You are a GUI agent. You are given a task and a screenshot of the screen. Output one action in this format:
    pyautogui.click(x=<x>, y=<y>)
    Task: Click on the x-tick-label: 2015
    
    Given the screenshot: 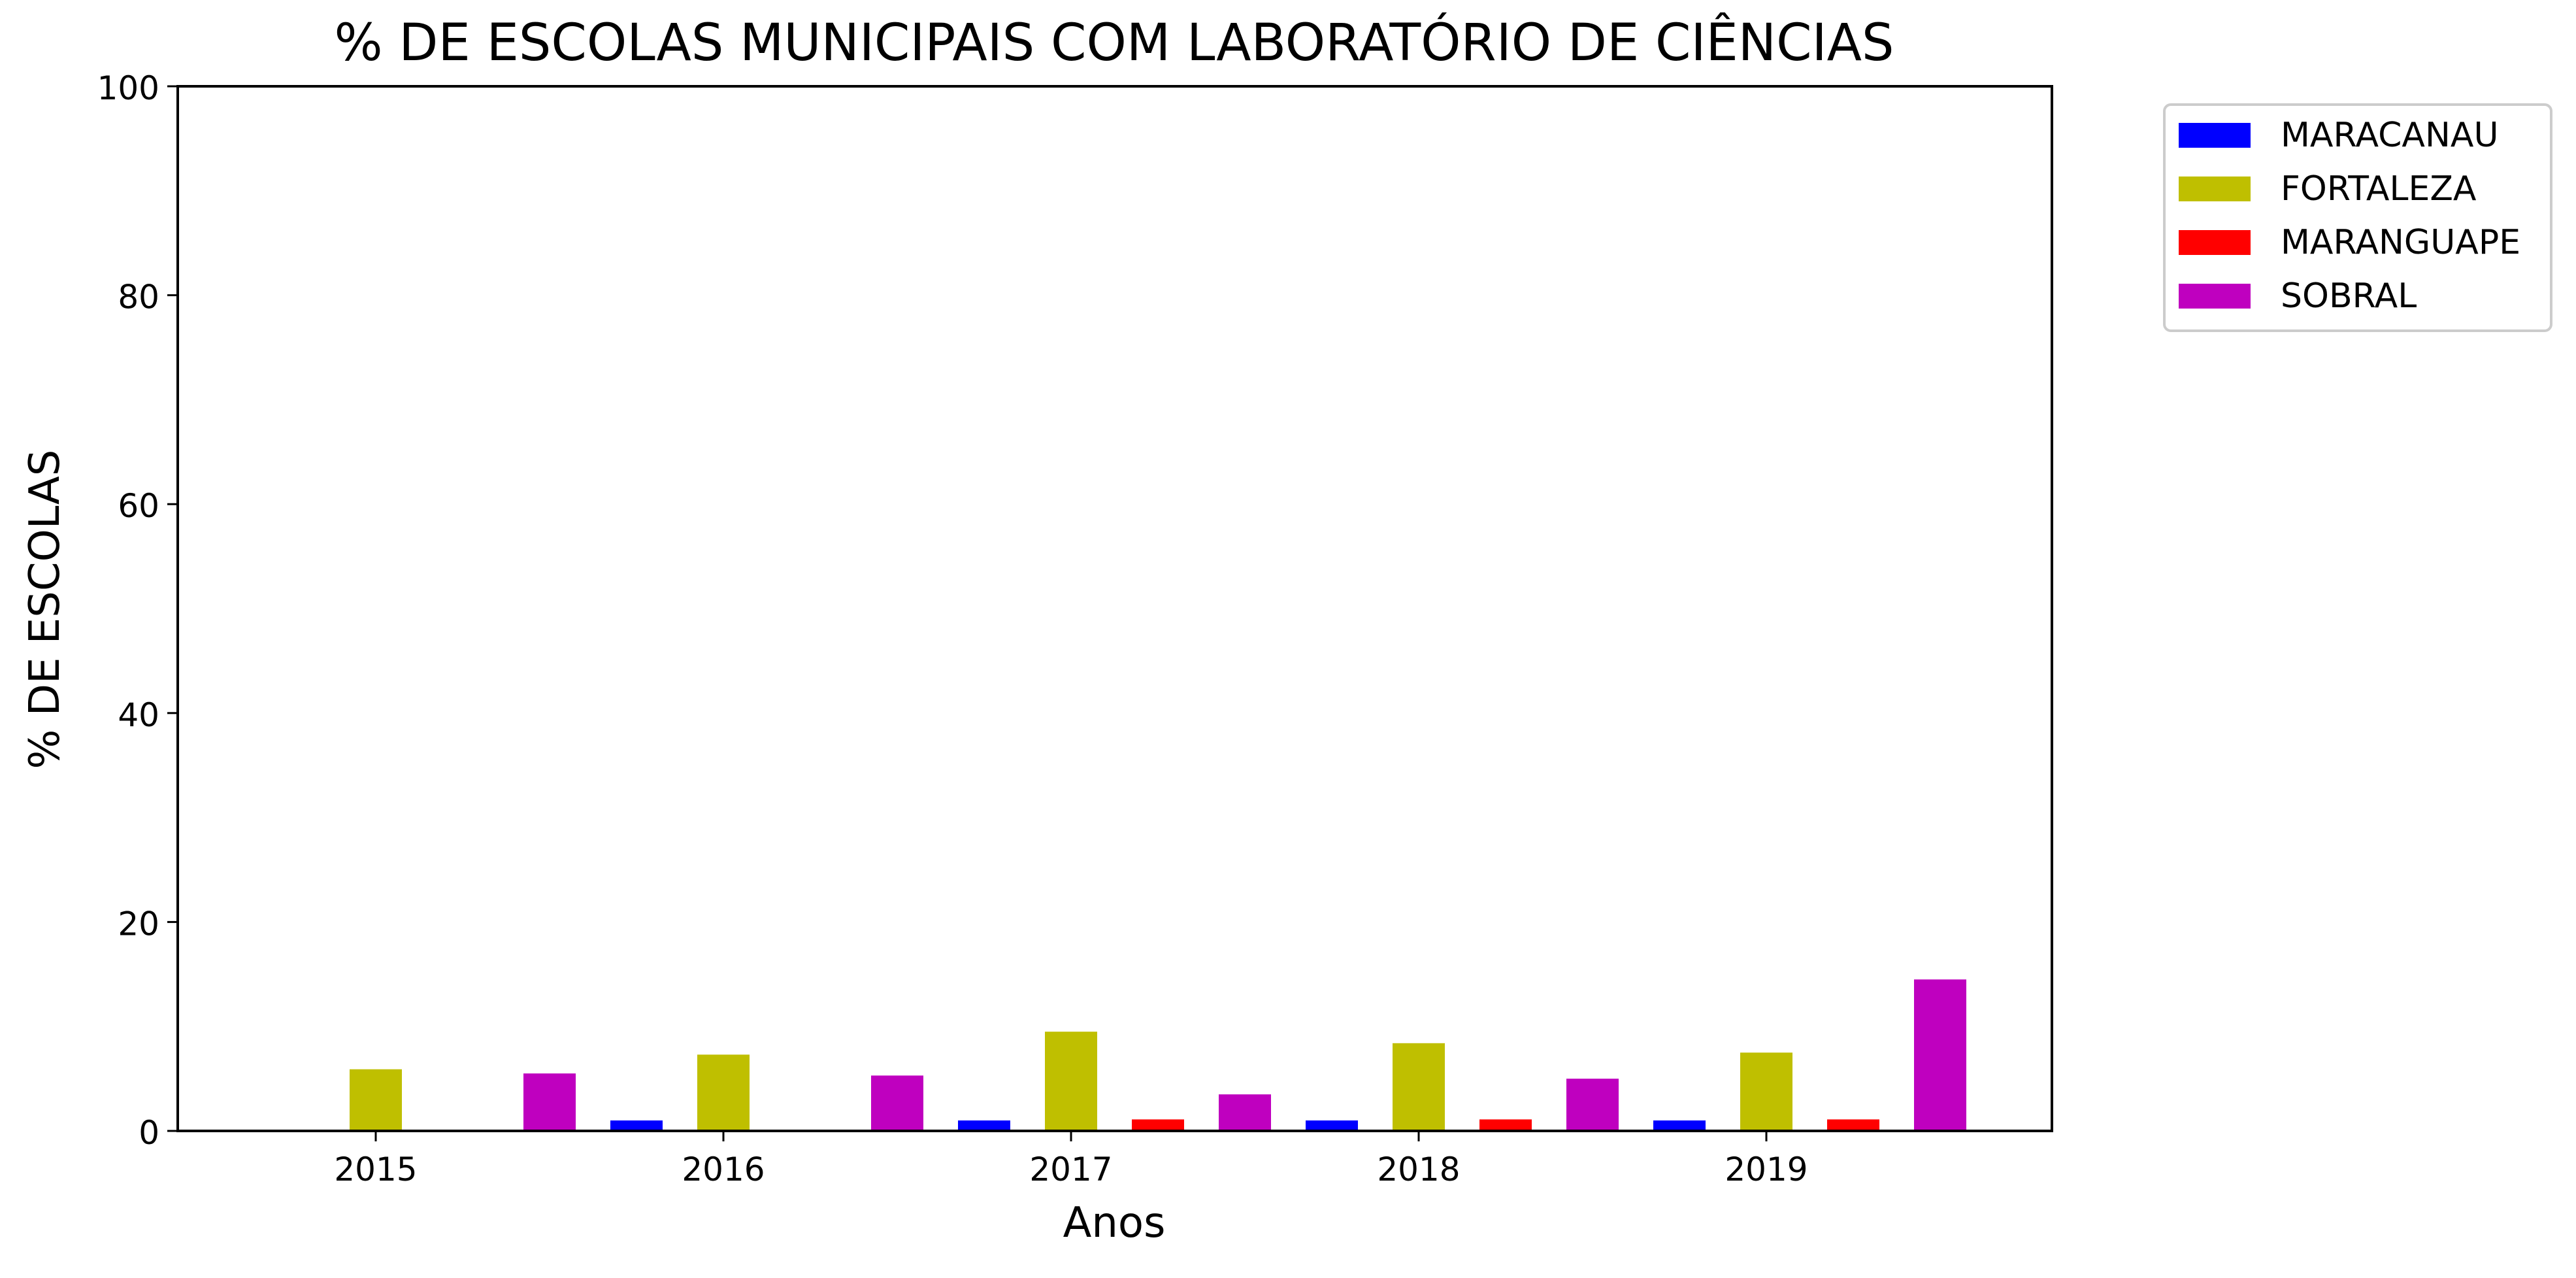 What is the action you would take?
    pyautogui.click(x=375, y=1169)
    